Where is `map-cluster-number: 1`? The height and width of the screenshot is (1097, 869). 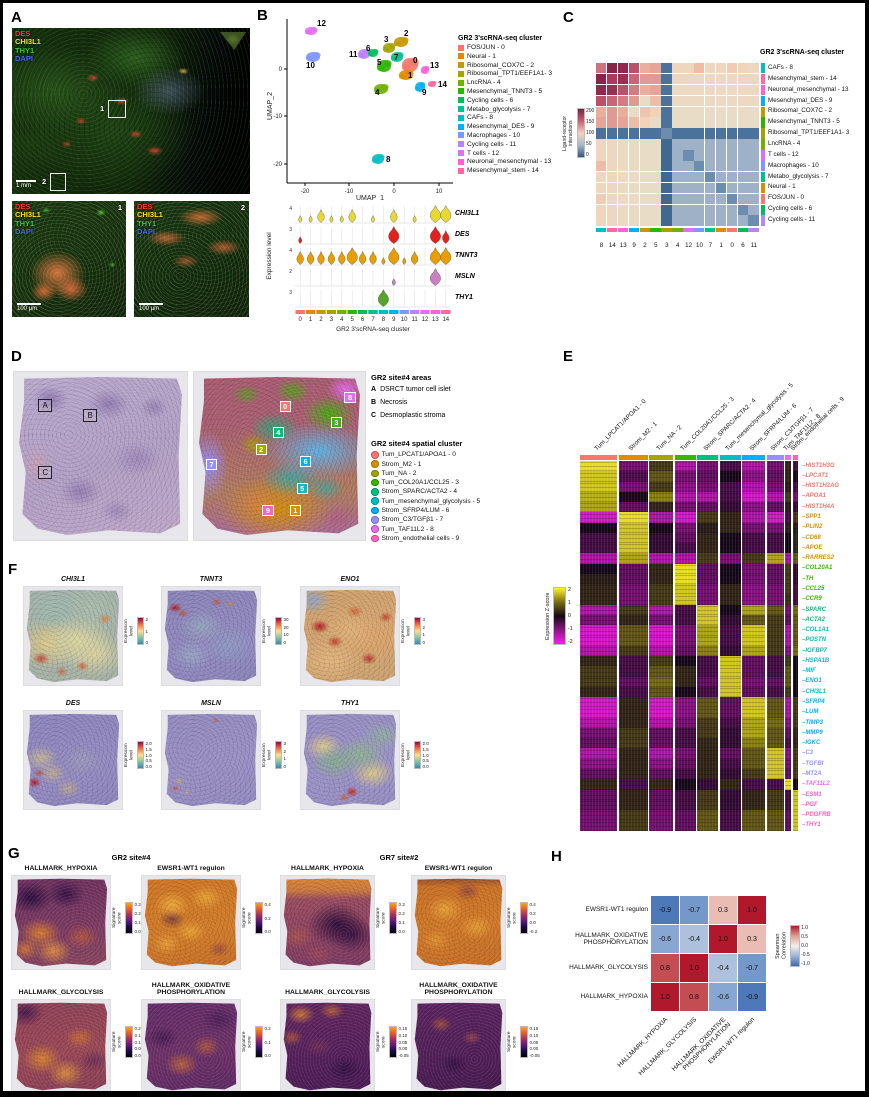 map-cluster-number: 1 is located at coordinates (295, 510).